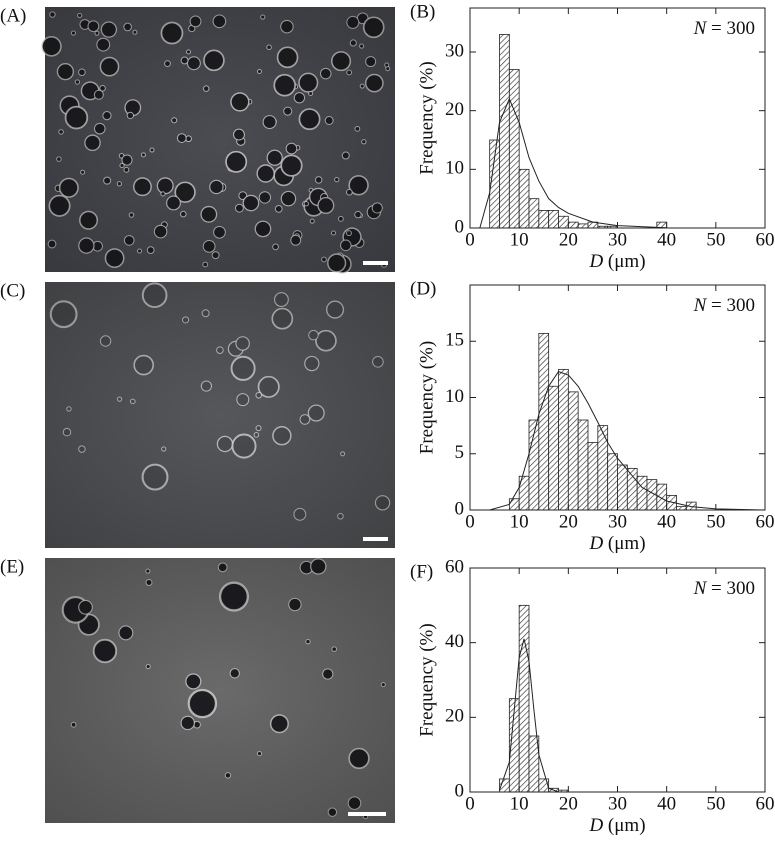 The height and width of the screenshot is (846, 775). What do you see at coordinates (13, 15) in the screenshot?
I see `panel-label: (A)` at bounding box center [13, 15].